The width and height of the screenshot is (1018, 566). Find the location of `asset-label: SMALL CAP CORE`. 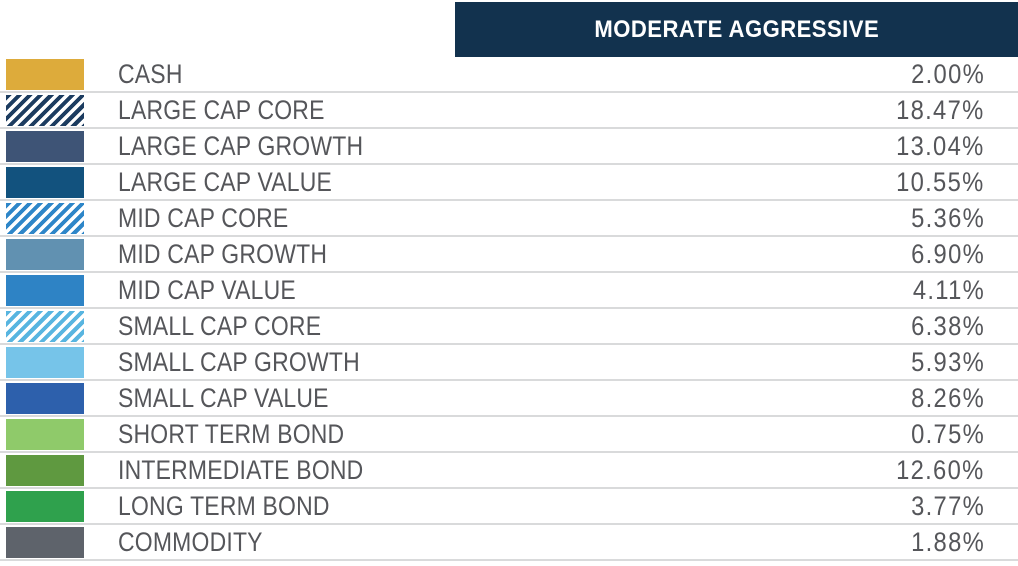

asset-label: SMALL CAP CORE is located at coordinates (220, 325).